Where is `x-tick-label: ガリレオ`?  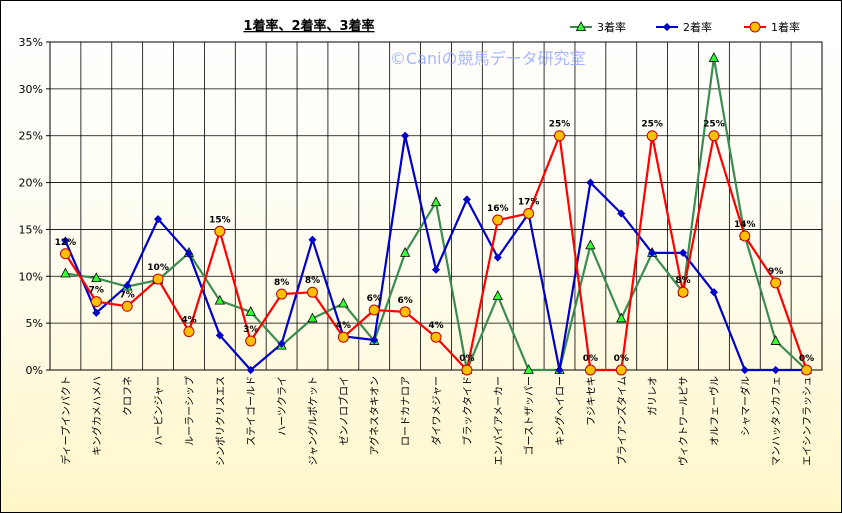 x-tick-label: ガリレオ is located at coordinates (653, 396).